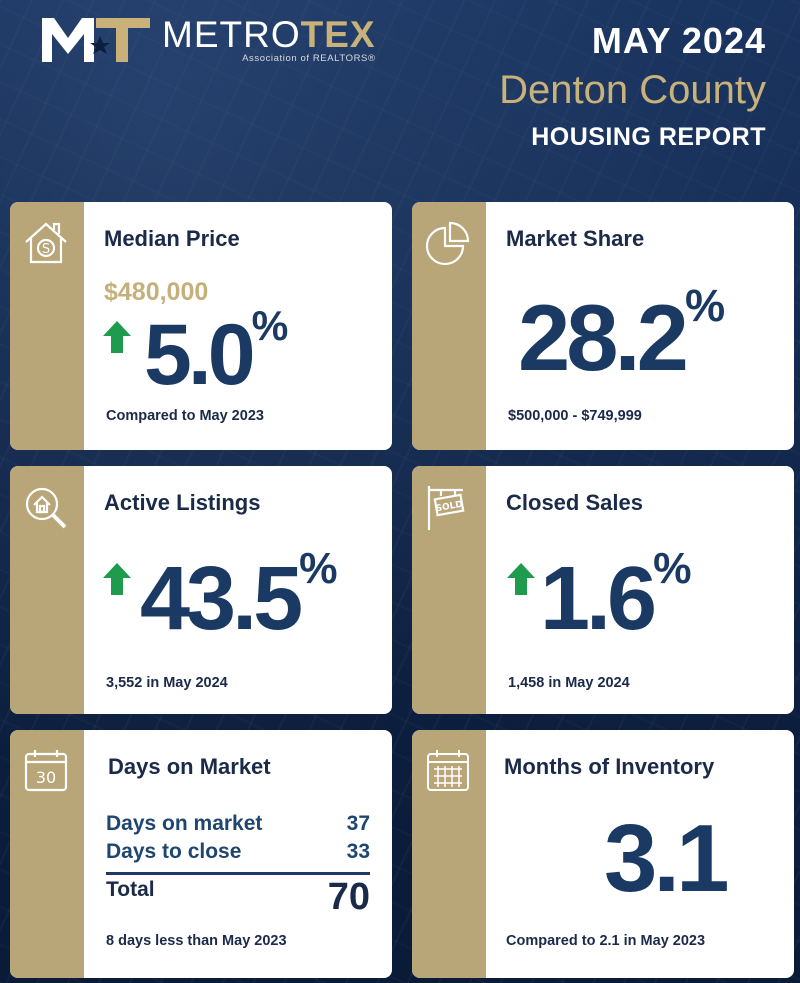 The image size is (800, 983). Describe the element at coordinates (185, 416) in the screenshot. I see `median-price-note: Compared to May 2023` at that location.